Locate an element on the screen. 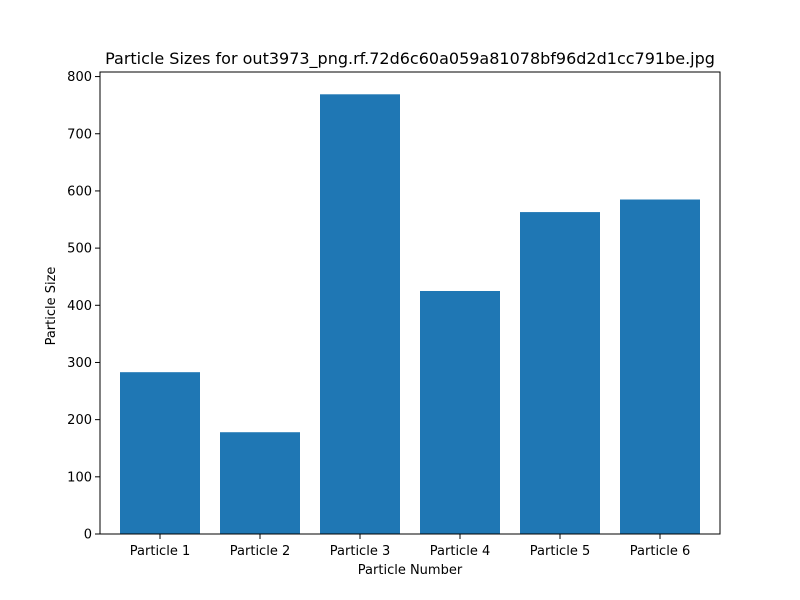  y-tick-label: 300 is located at coordinates (79, 363).